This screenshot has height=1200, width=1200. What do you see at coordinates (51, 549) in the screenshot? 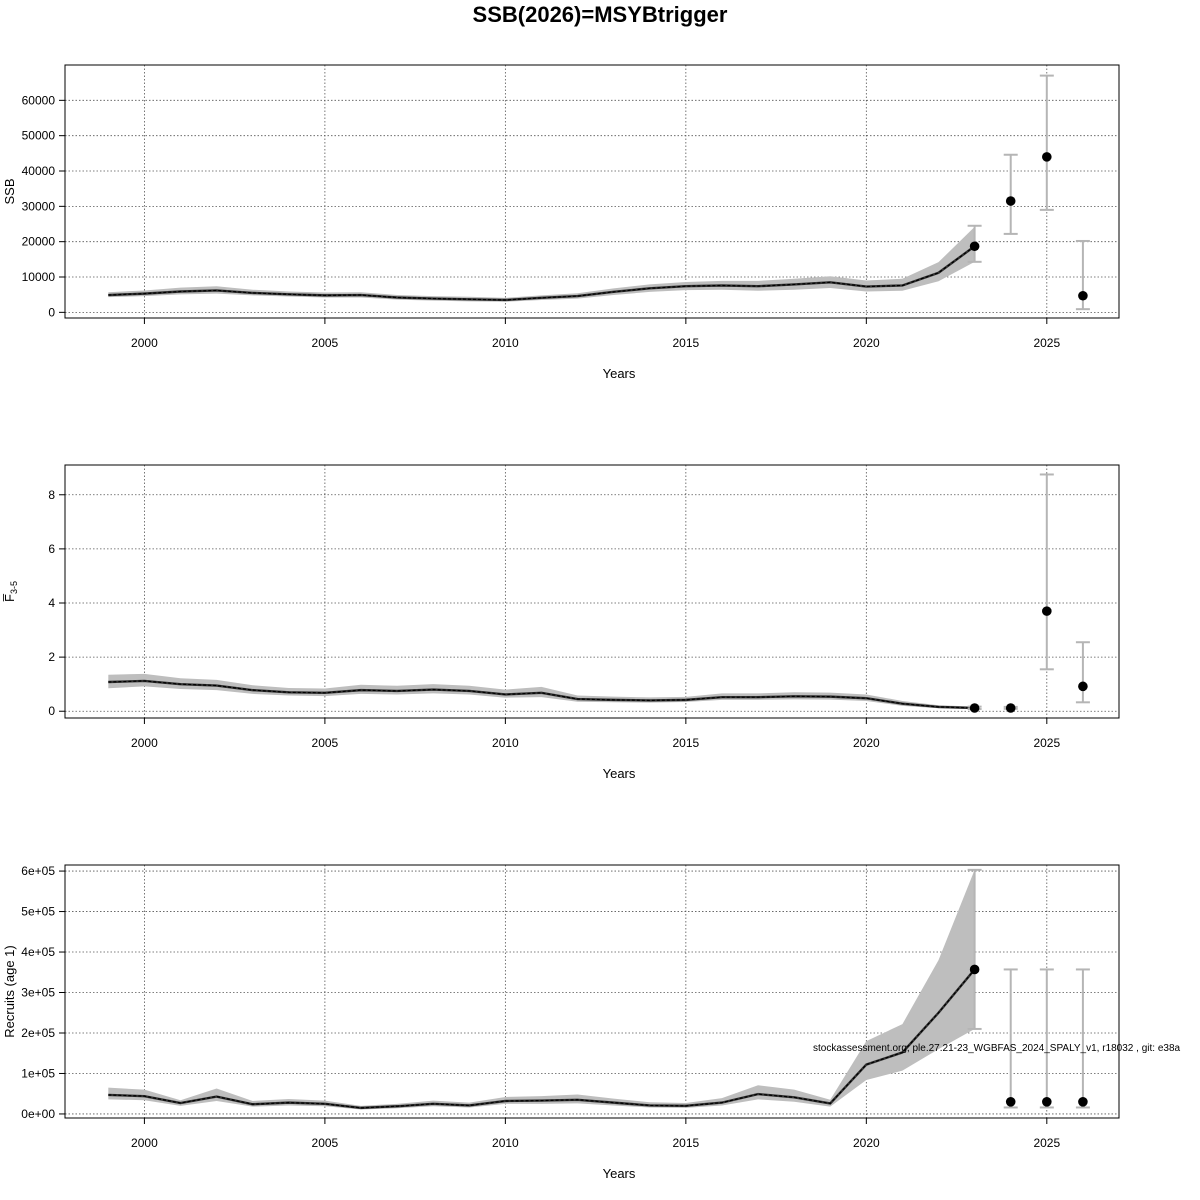
I see `y-tick-label: 6` at bounding box center [51, 549].